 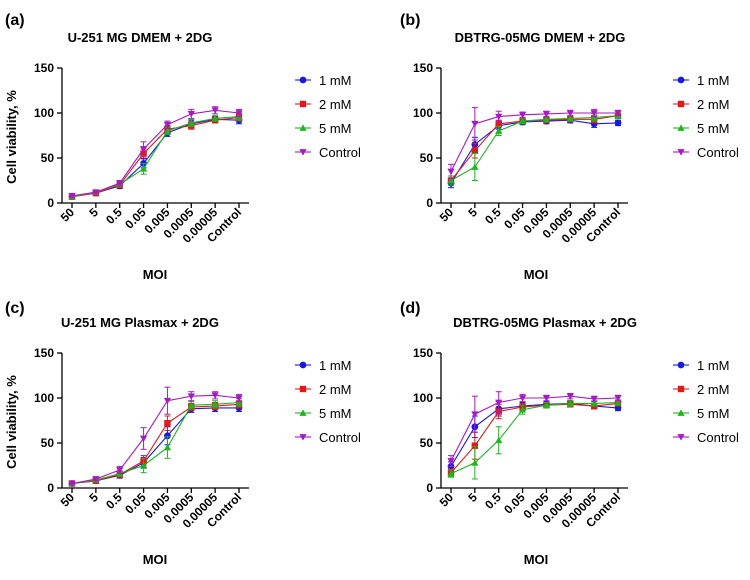 I want to click on panel-letter: (b), so click(x=410, y=20).